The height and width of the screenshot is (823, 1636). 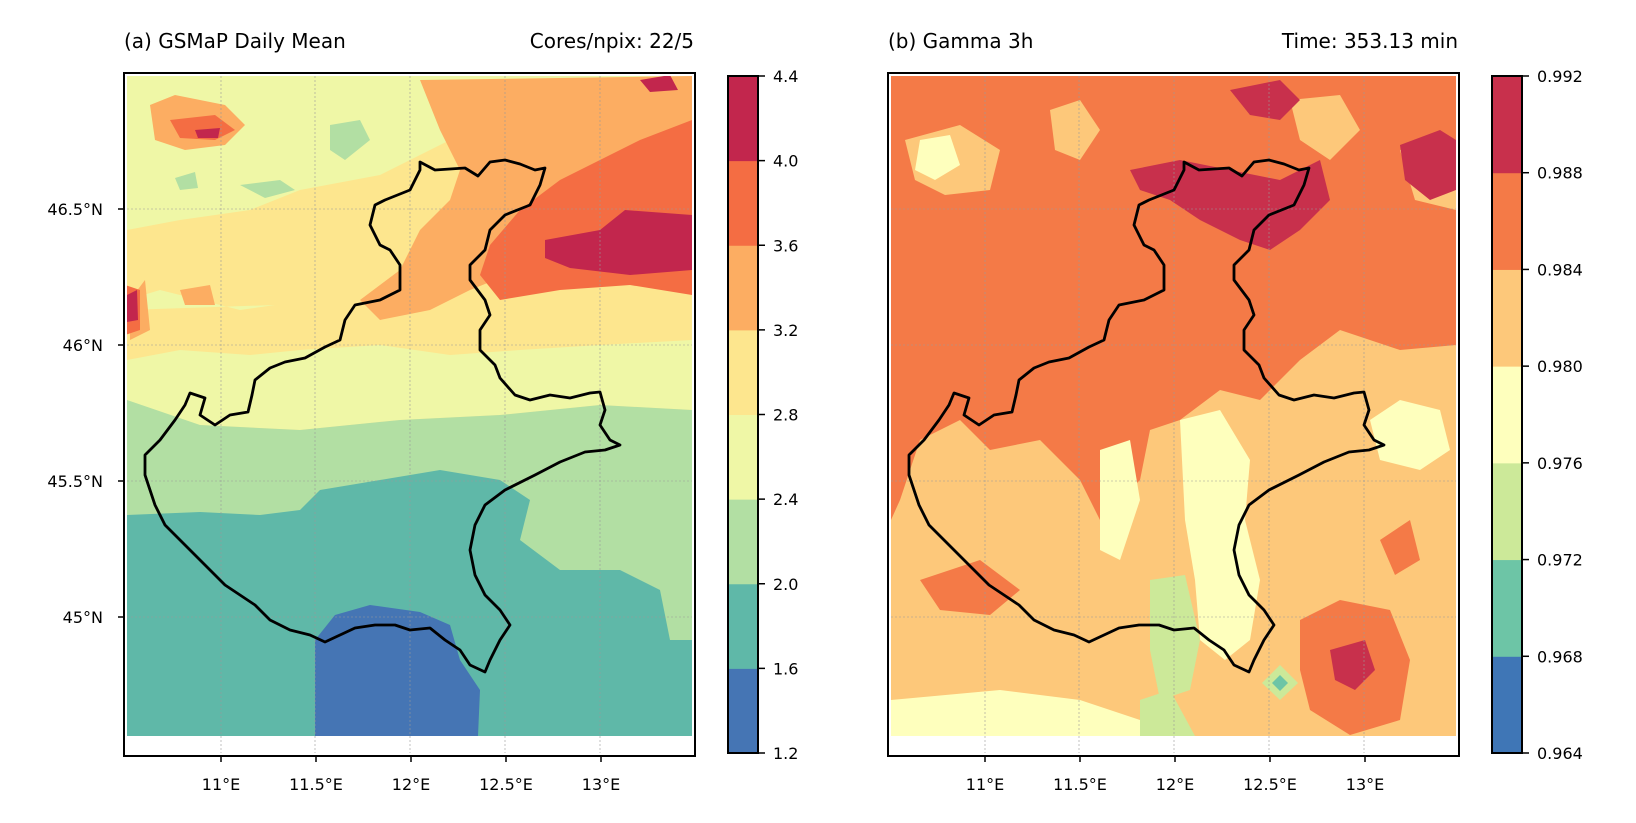 I want to click on panel-a-x-axis: 11°E 11.5°E 12°E 12.5°E 13°E, so click(x=411, y=775).